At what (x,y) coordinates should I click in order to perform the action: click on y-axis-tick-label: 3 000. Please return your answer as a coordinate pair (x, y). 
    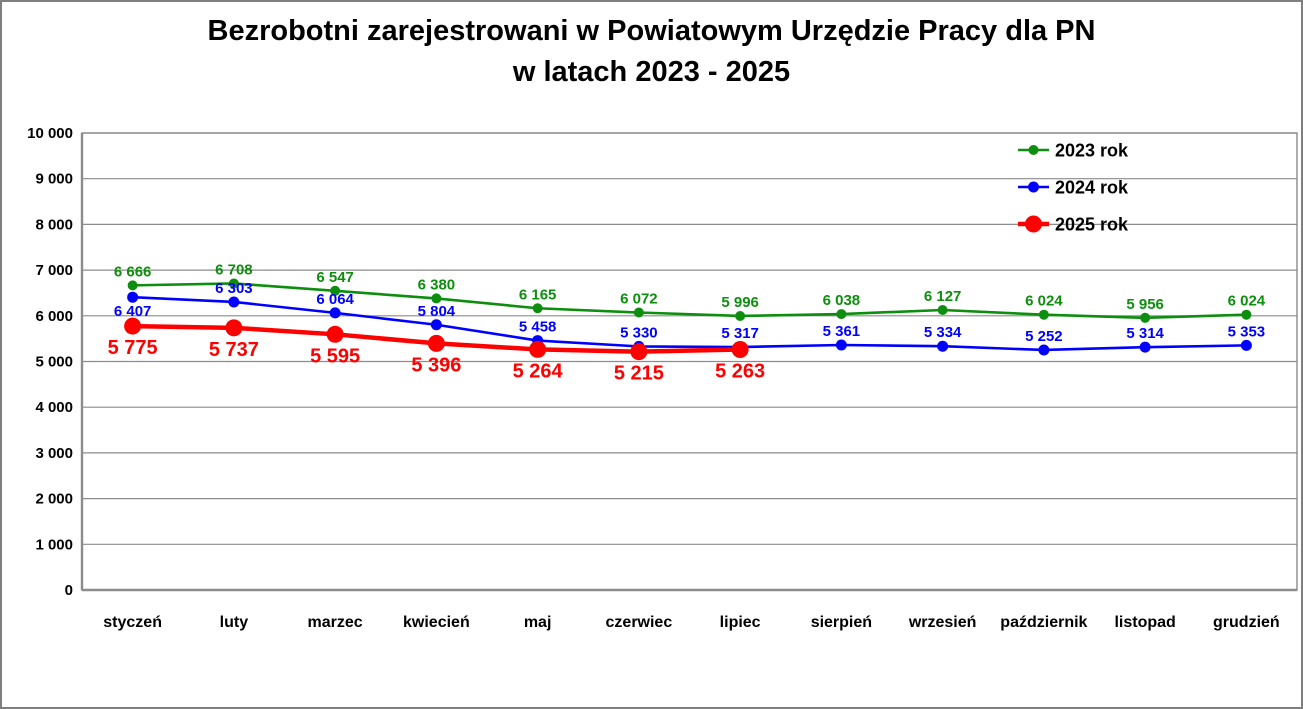
    Looking at the image, I should click on (54, 453).